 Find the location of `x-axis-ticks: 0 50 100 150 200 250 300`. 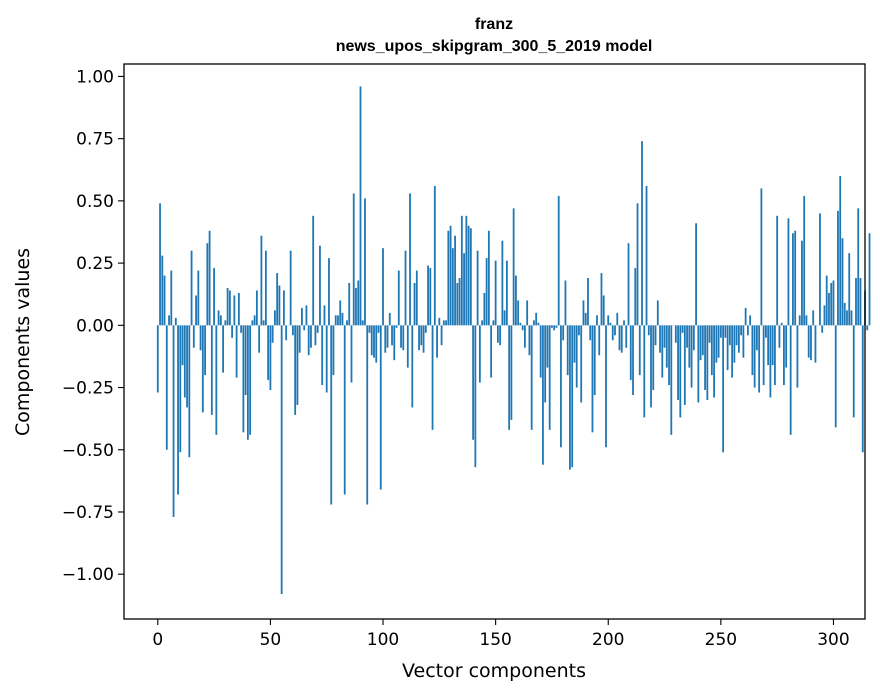

x-axis-ticks: 0 50 100 150 200 250 300 is located at coordinates (501, 634).